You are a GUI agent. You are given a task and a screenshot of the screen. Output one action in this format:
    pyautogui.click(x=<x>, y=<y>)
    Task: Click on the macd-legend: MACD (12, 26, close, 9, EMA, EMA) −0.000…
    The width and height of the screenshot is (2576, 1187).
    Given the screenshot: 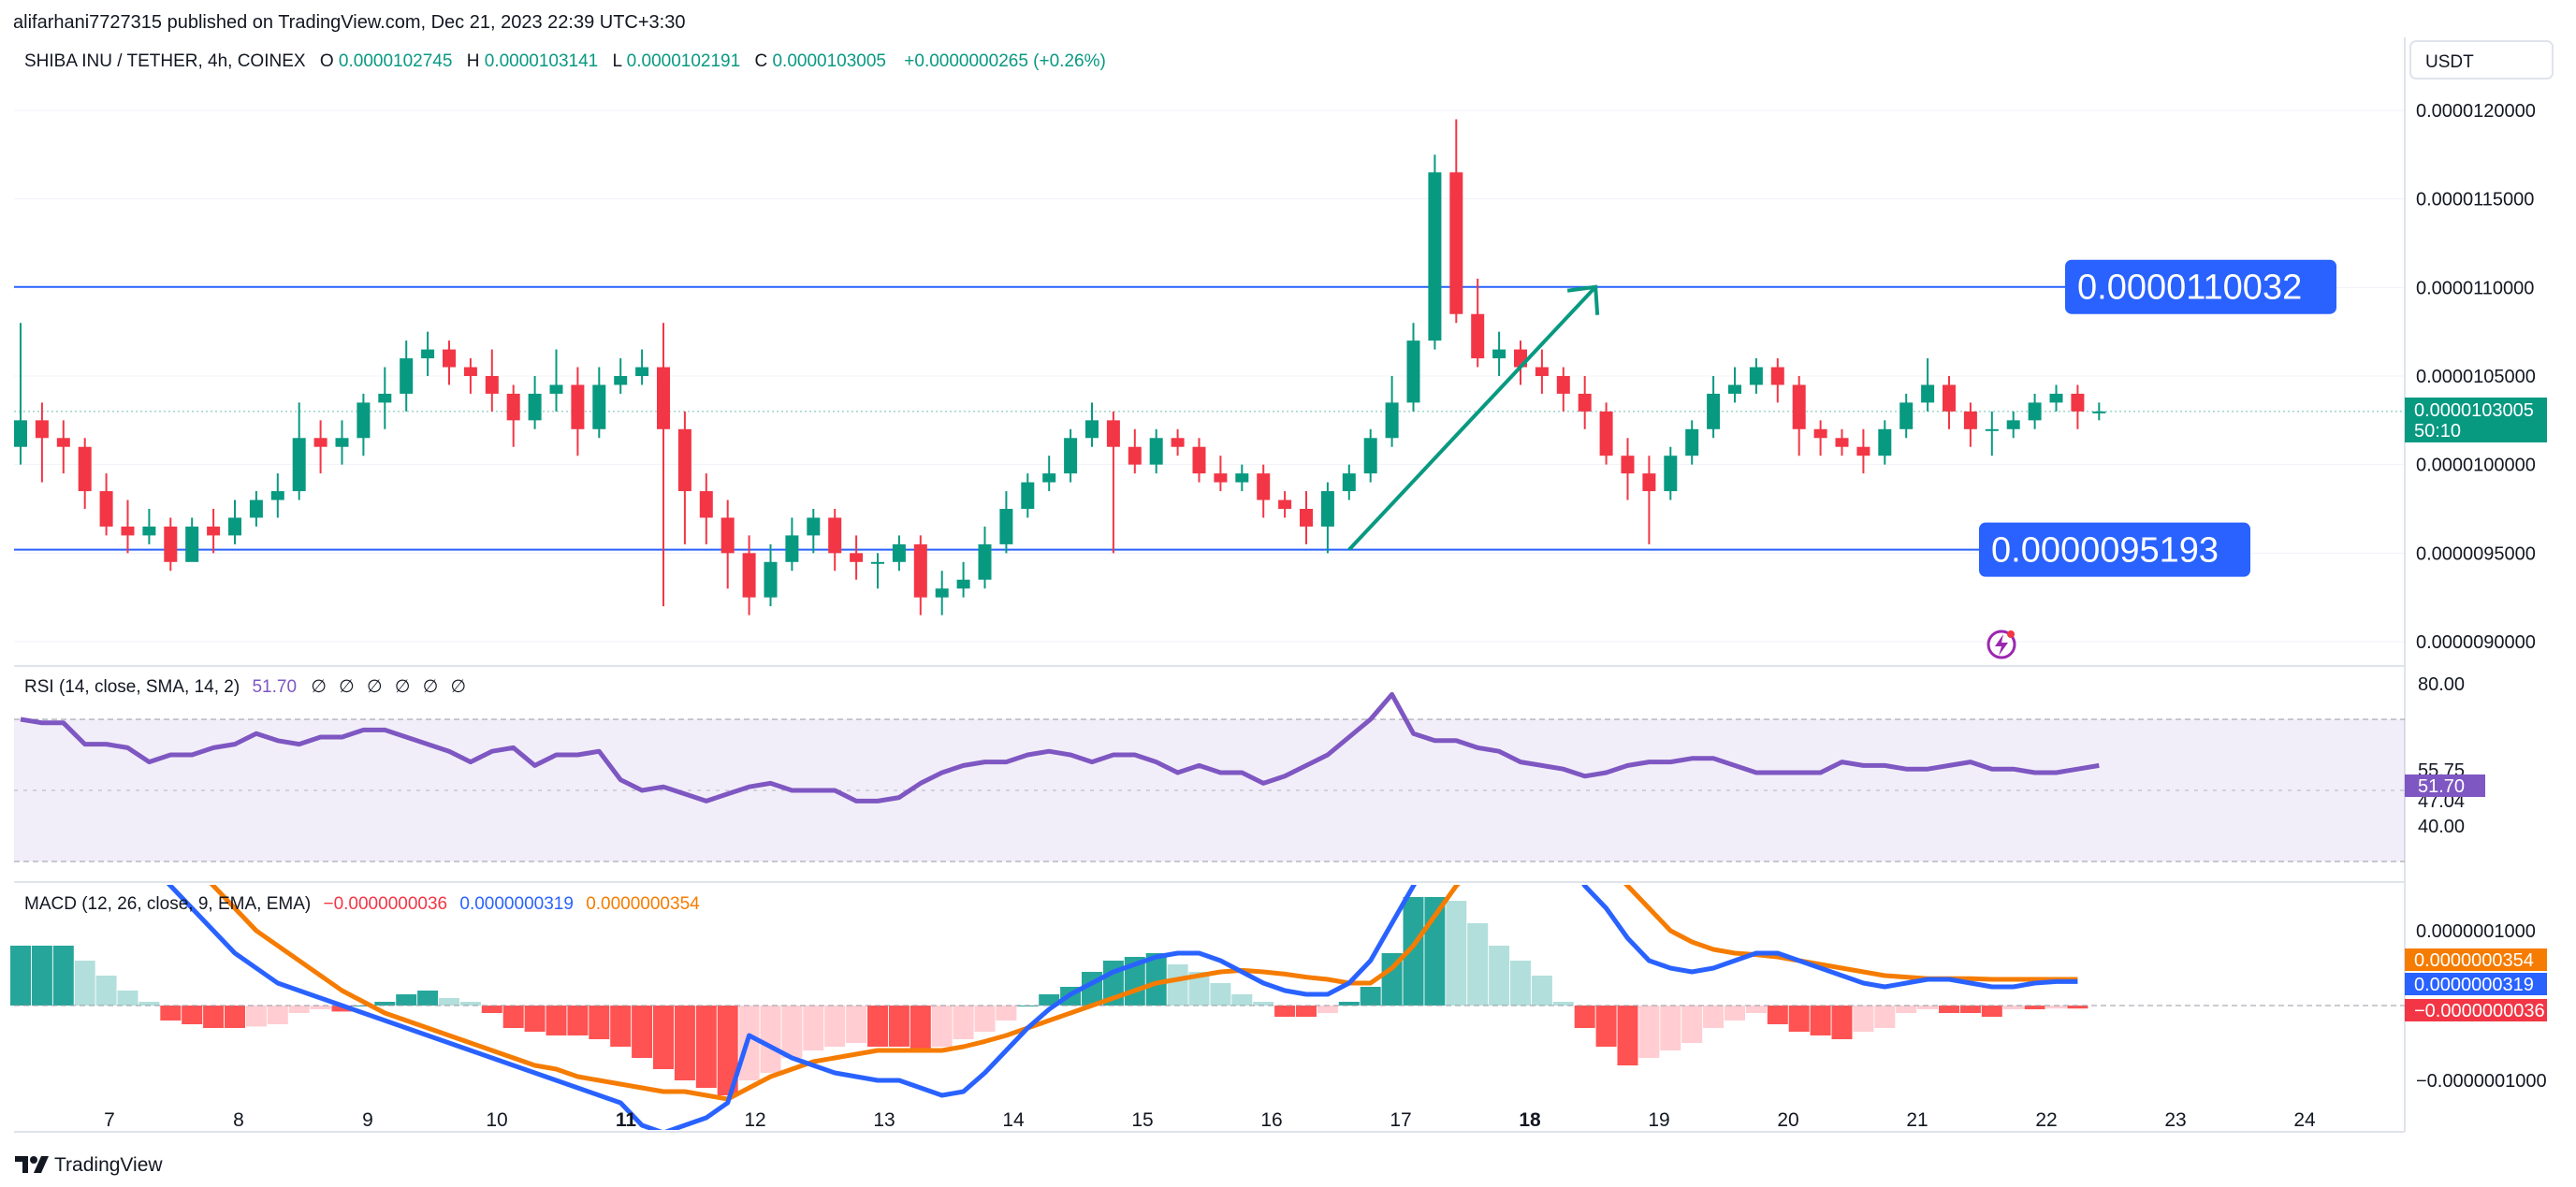 What is the action you would take?
    pyautogui.click(x=362, y=904)
    